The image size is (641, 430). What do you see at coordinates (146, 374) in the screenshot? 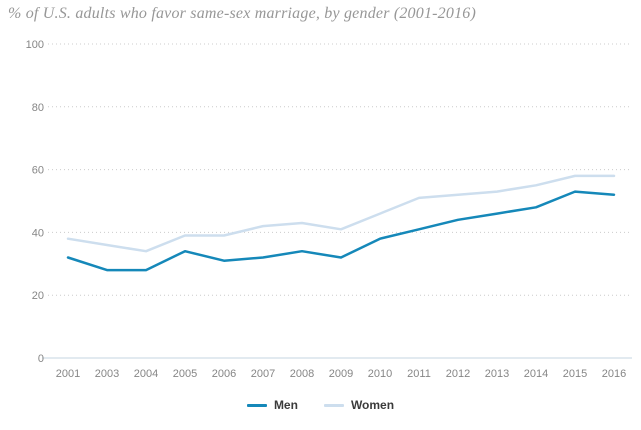
I see `x-axis-tick-label: 2004` at bounding box center [146, 374].